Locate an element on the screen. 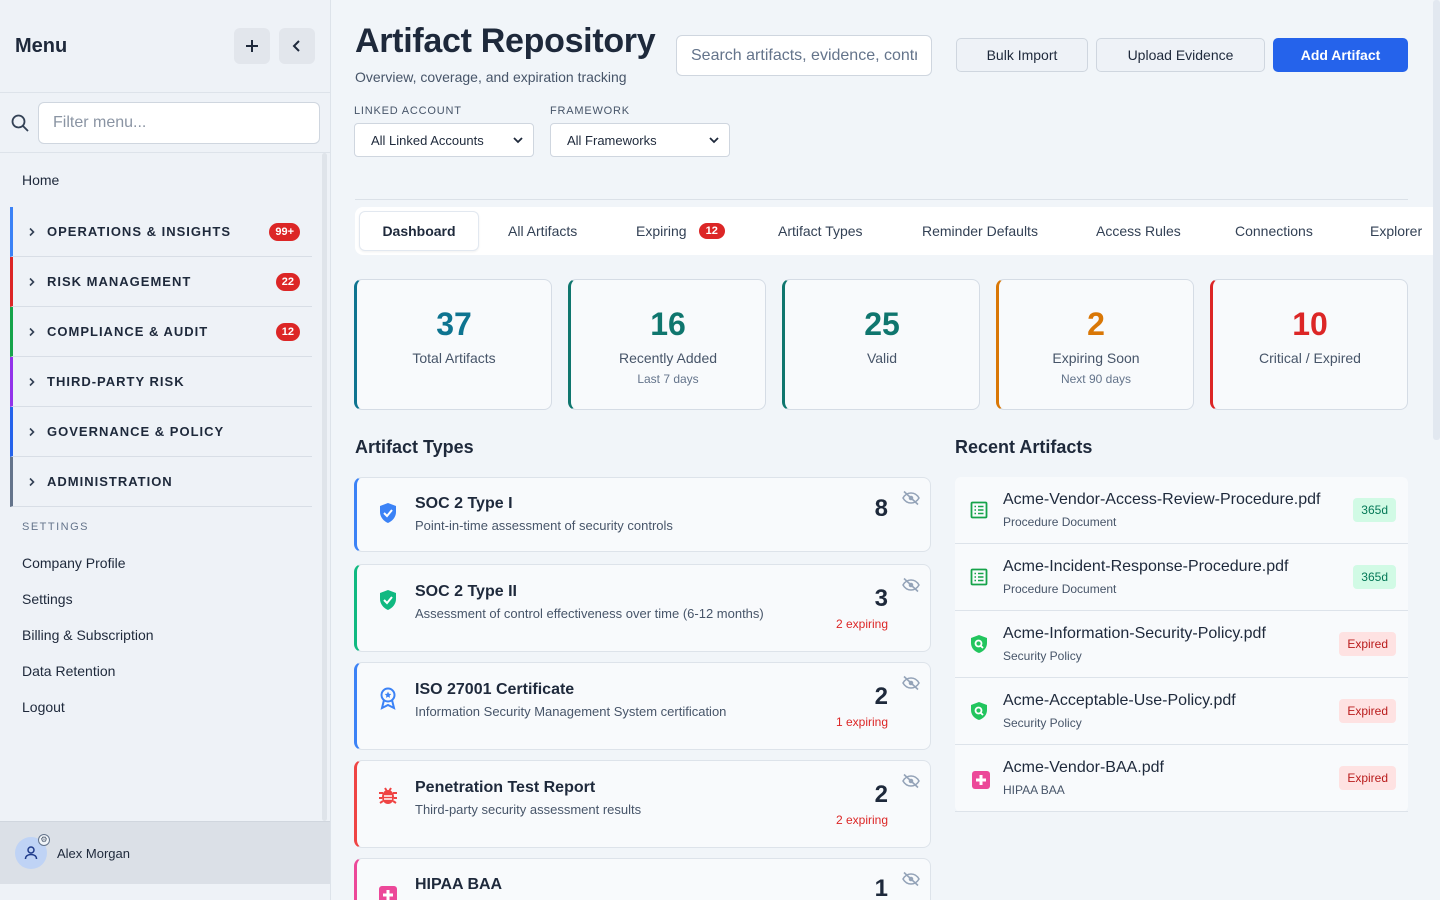 The height and width of the screenshot is (900, 1440). artifact-type-count: 2 is located at coordinates (881, 794).